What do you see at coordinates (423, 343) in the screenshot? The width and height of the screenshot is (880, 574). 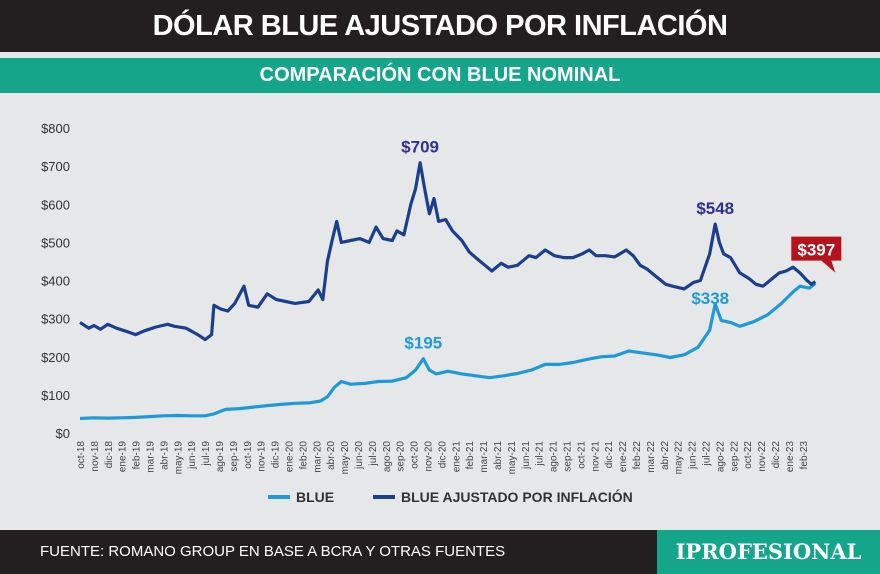 I see `peak-label: $195` at bounding box center [423, 343].